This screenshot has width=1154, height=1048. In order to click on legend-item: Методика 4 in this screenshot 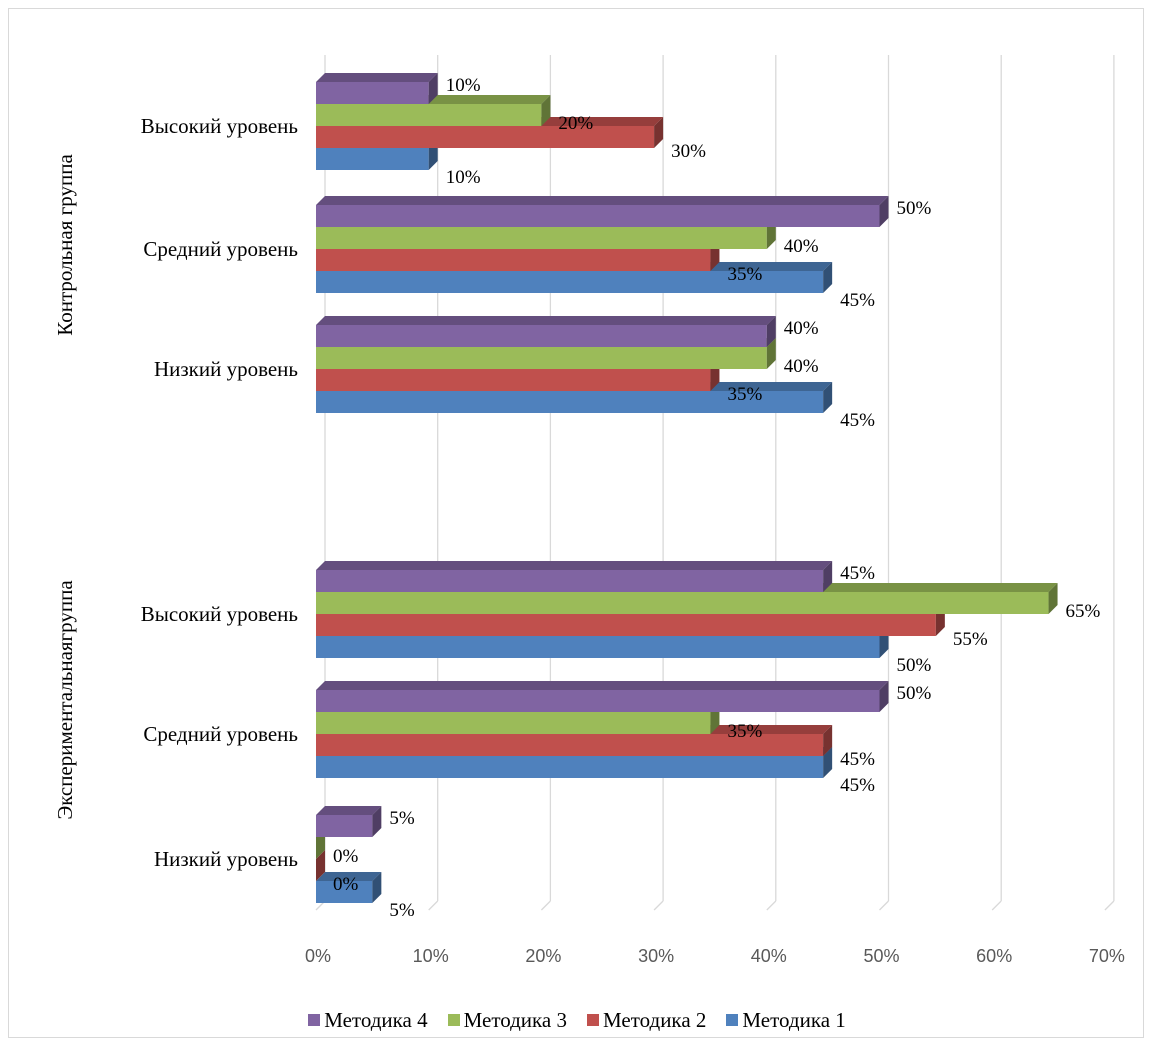, I will do `click(368, 1020)`.